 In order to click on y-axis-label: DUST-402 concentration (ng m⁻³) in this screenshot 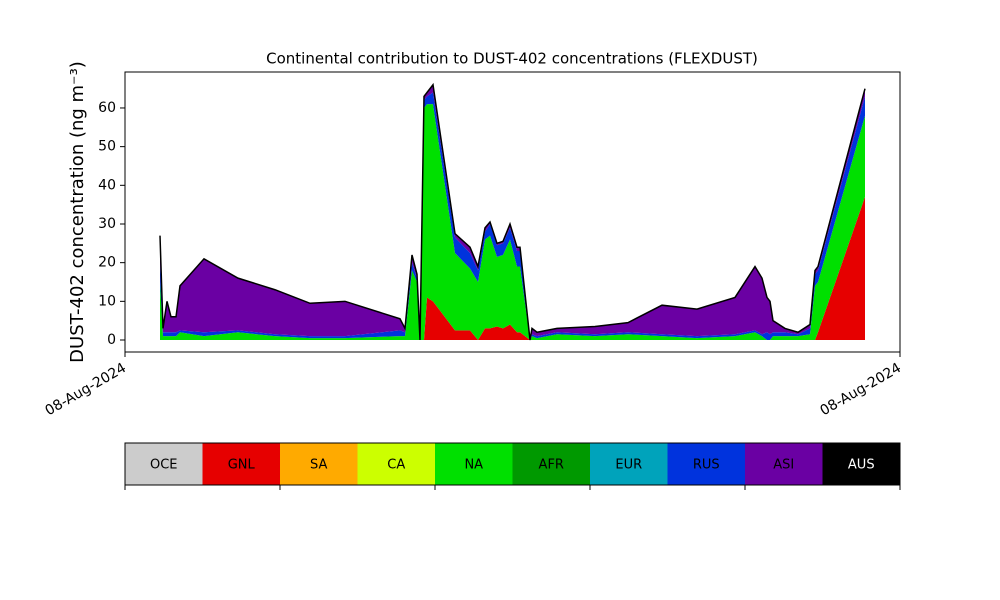, I will do `click(77, 212)`.